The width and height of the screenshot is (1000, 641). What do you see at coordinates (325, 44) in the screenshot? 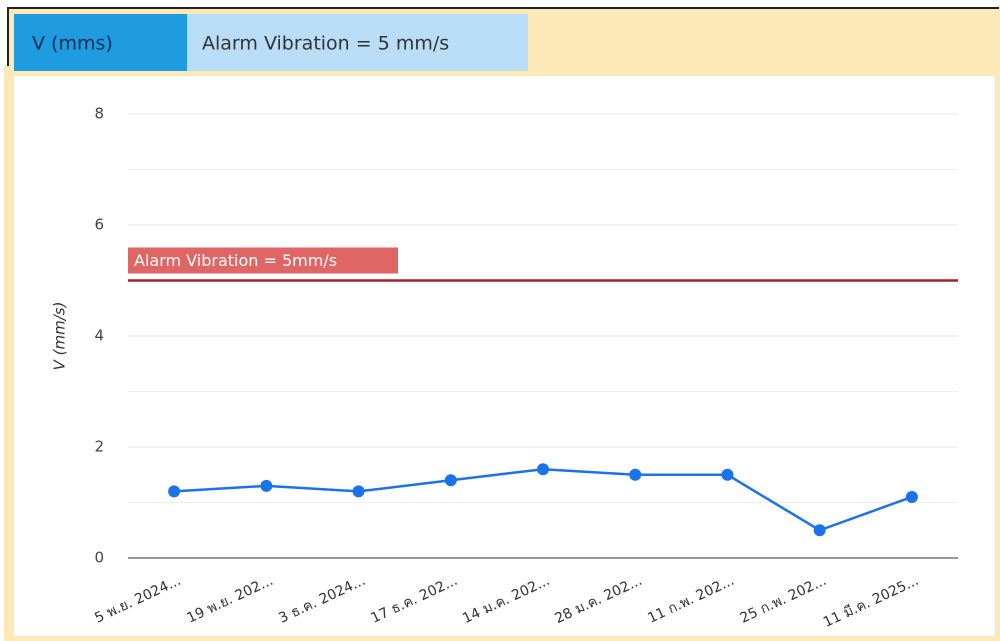
I see `tab-label: Alarm Vibration = 5 mm/s` at bounding box center [325, 44].